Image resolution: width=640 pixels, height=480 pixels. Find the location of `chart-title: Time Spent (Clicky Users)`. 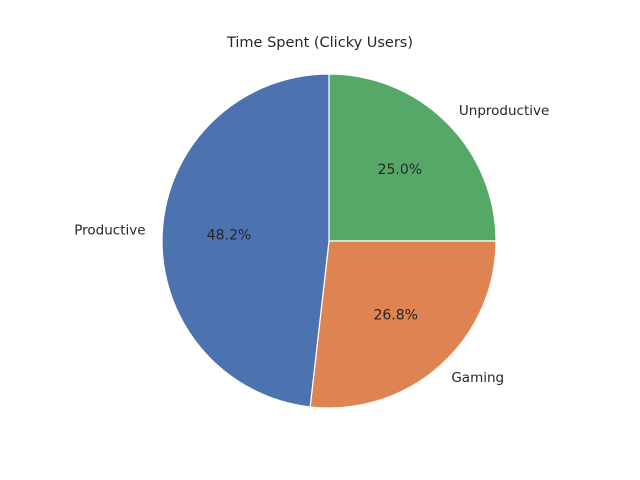

chart-title: Time Spent (Clicky Users) is located at coordinates (320, 43).